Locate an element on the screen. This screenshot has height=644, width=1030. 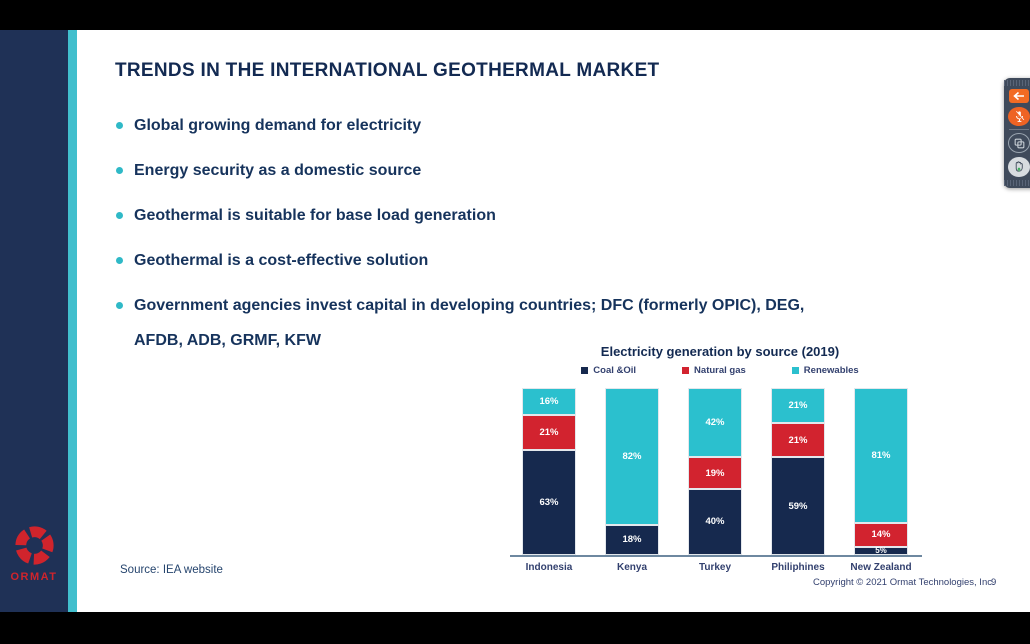
legend-item: Coal &Oil is located at coordinates (608, 370).